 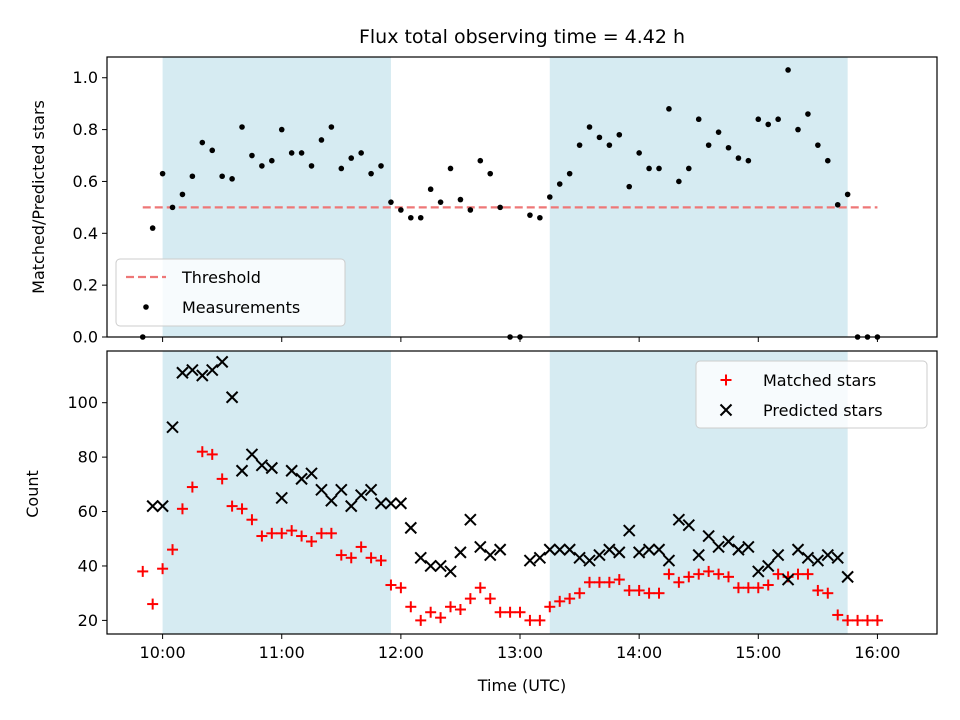 What do you see at coordinates (221, 277) in the screenshot?
I see `legend-threshold-label: Threshold` at bounding box center [221, 277].